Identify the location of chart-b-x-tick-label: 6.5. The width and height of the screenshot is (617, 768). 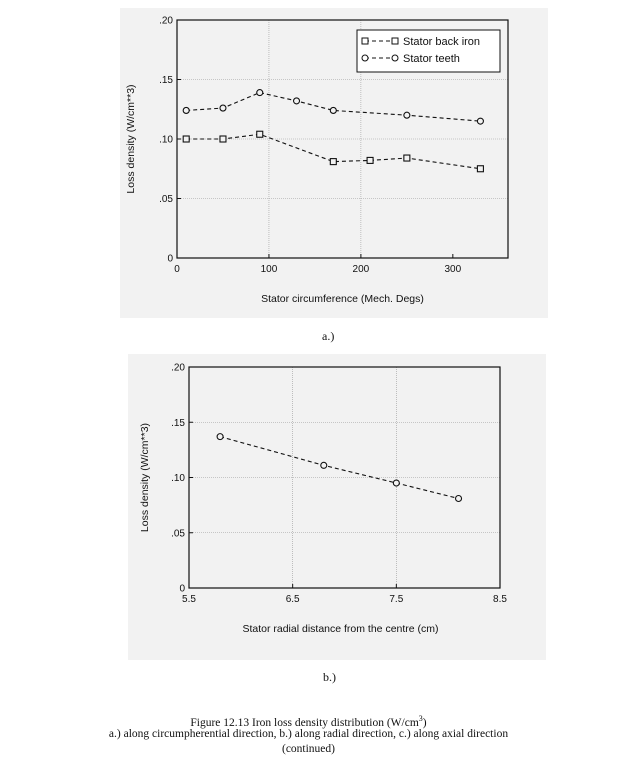
(293, 599).